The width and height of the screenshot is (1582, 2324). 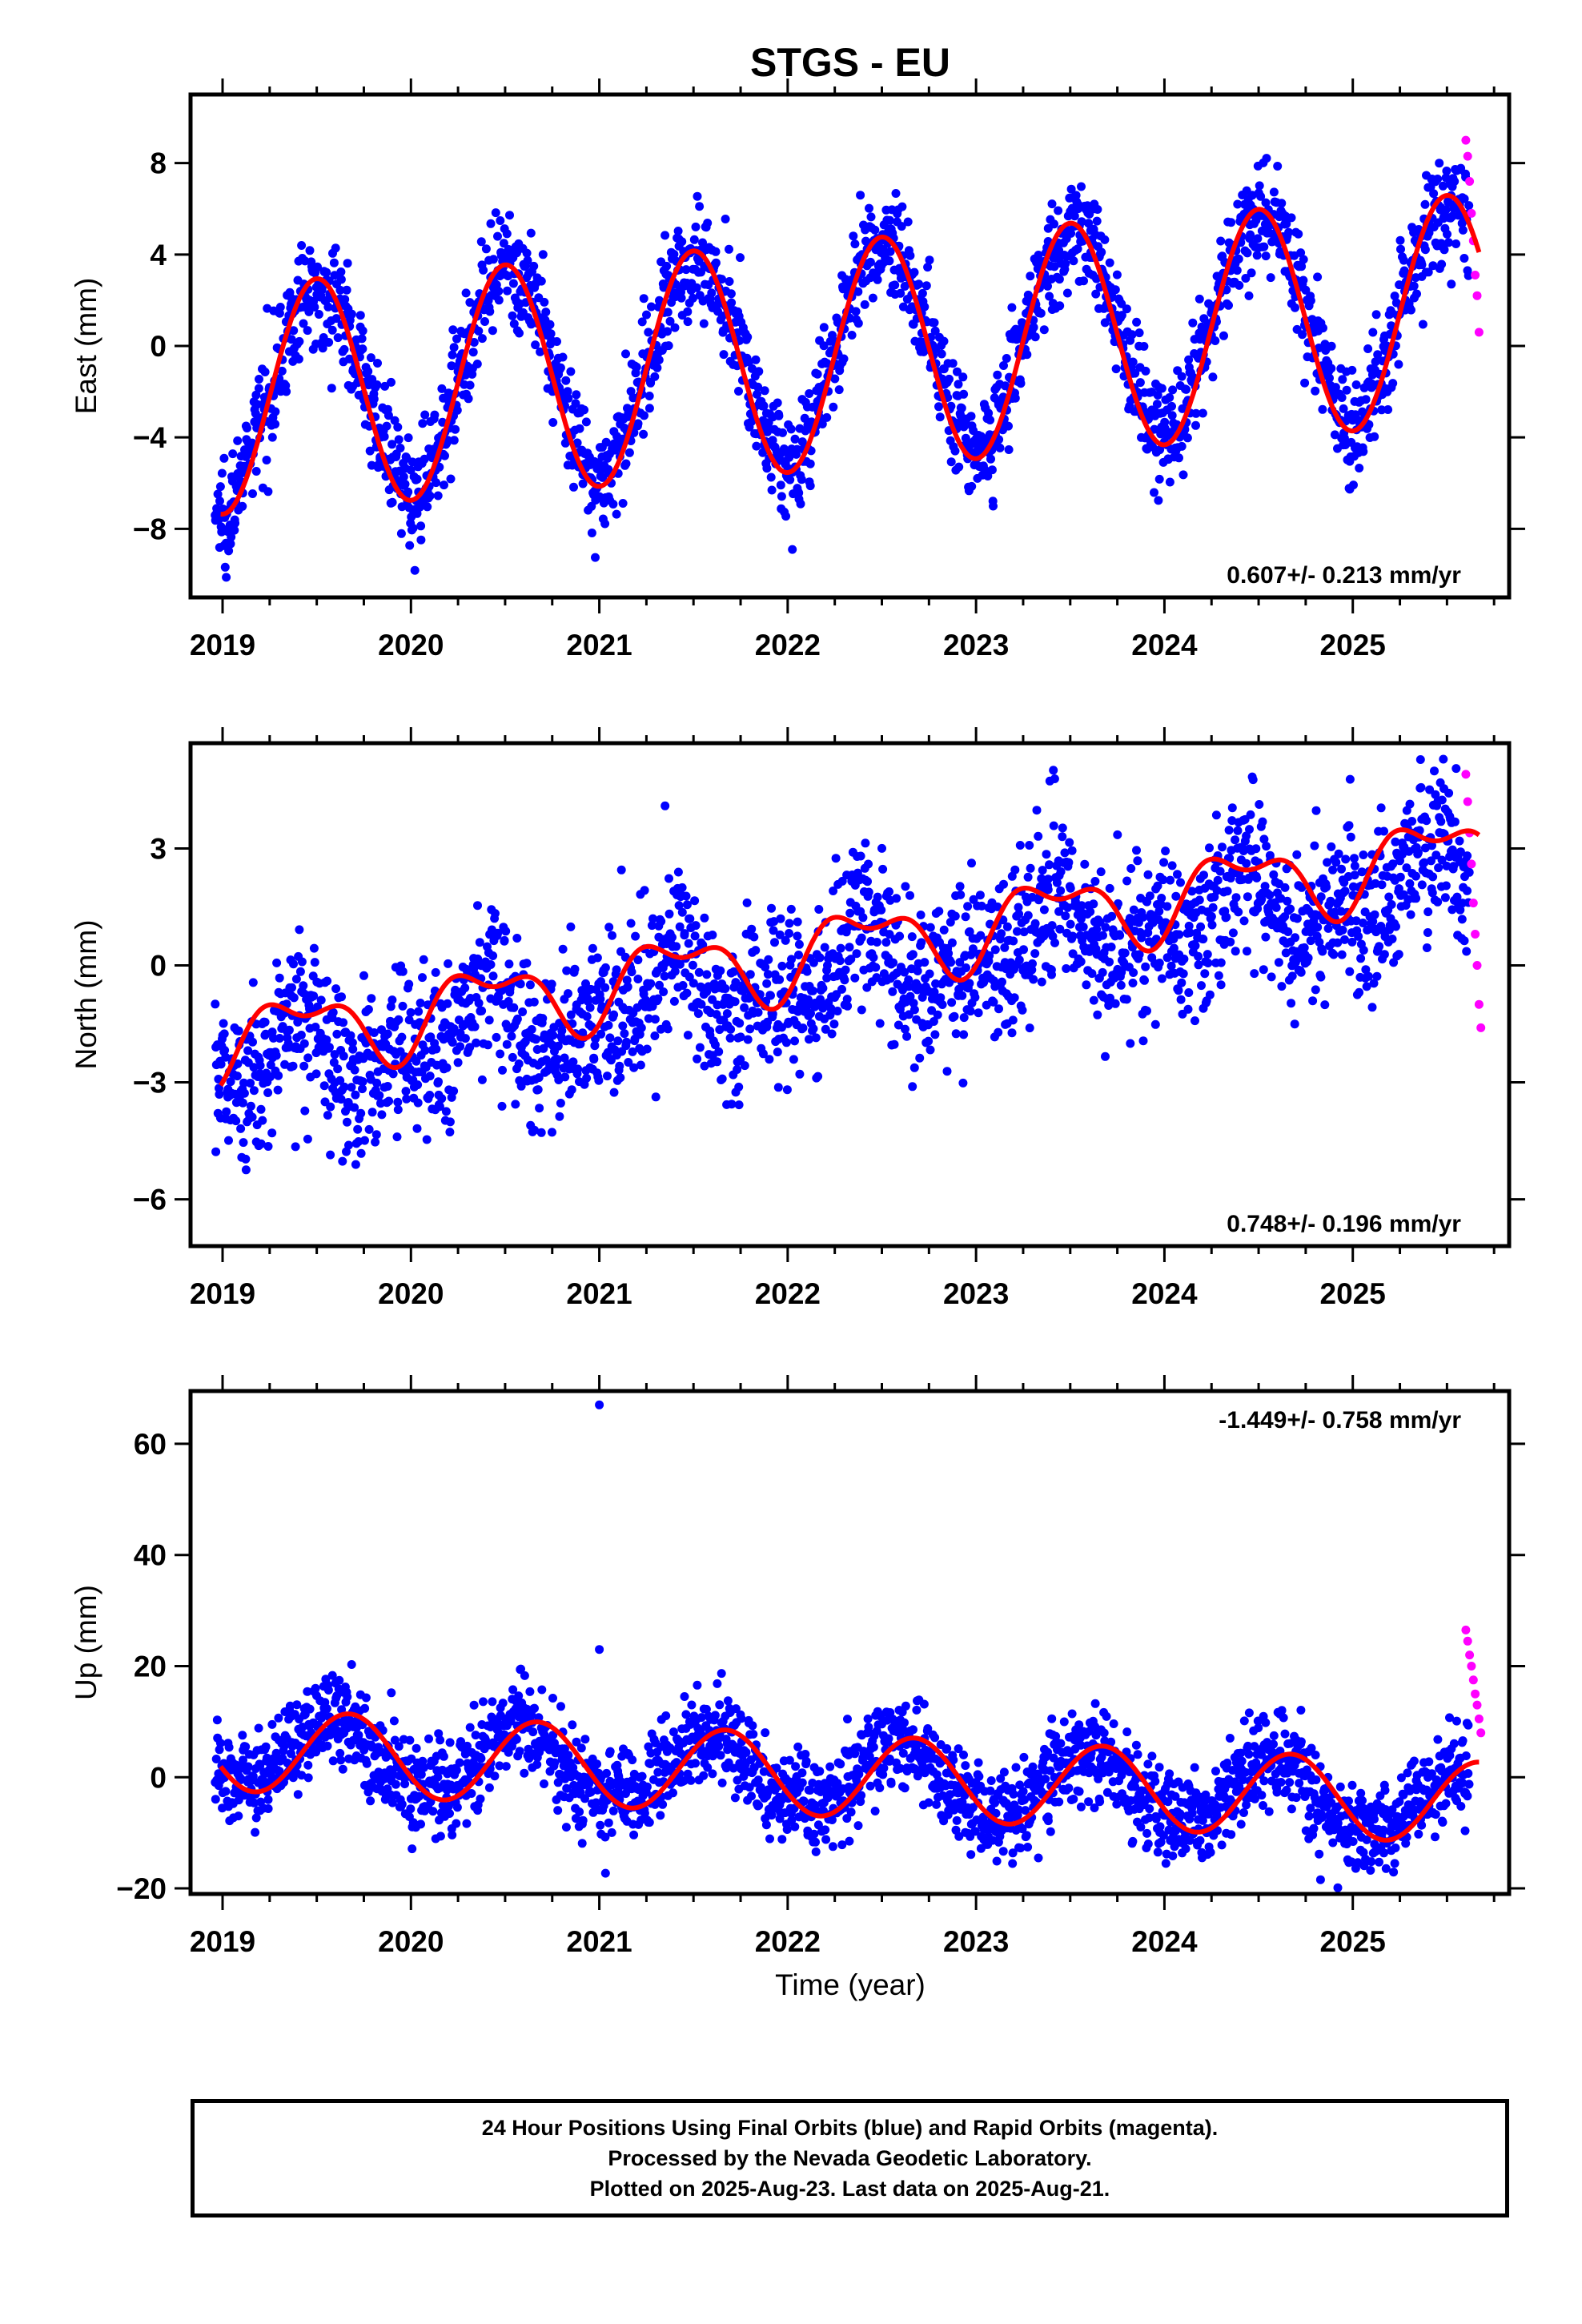 I want to click on y-tick-label: −3, so click(x=150, y=1083).